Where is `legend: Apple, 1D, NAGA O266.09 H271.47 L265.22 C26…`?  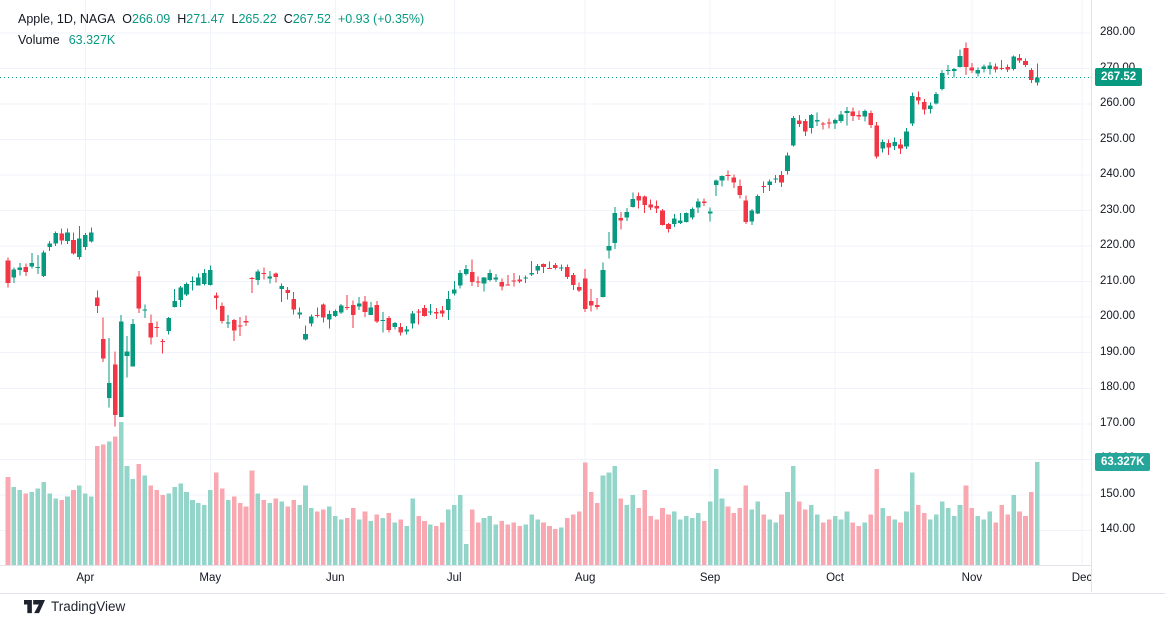
legend: Apple, 1D, NAGA O266.09 H271.47 L265.22 C26… is located at coordinates (221, 29).